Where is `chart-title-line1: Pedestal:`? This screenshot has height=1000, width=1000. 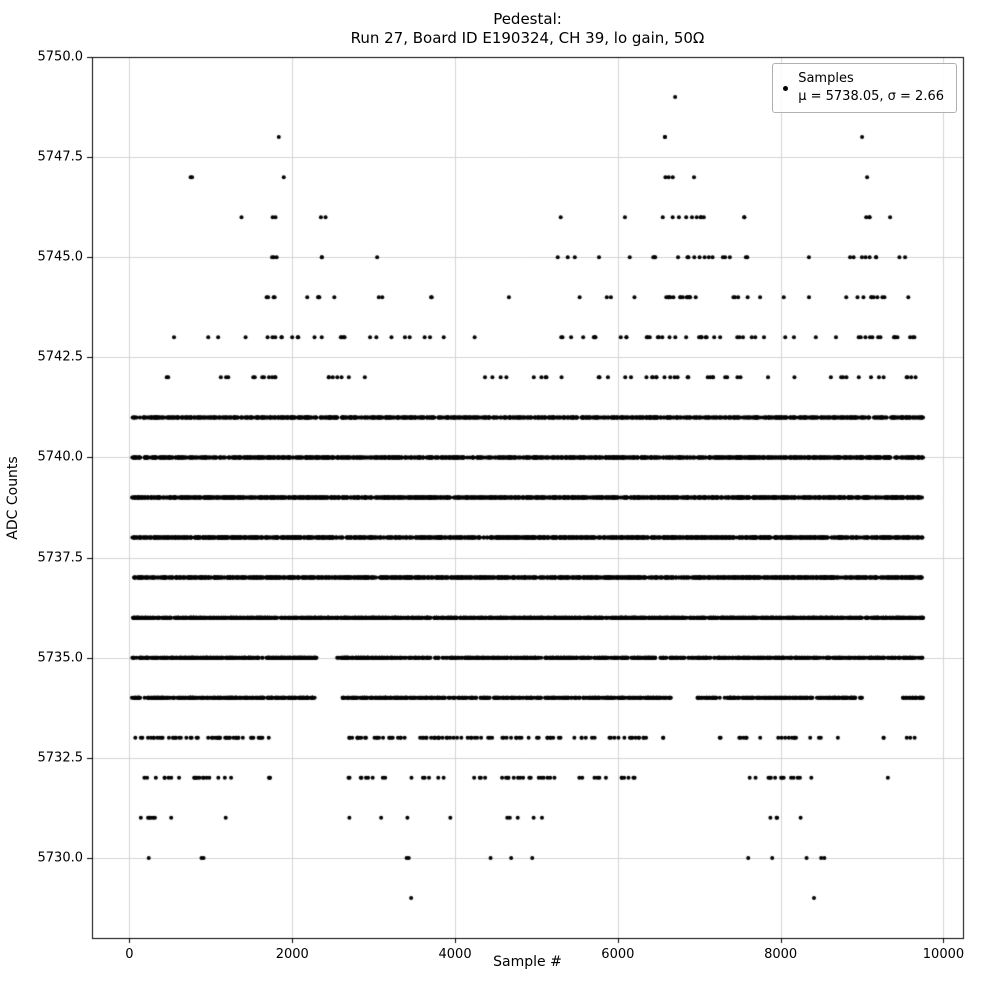
chart-title-line1: Pedestal: is located at coordinates (527, 19).